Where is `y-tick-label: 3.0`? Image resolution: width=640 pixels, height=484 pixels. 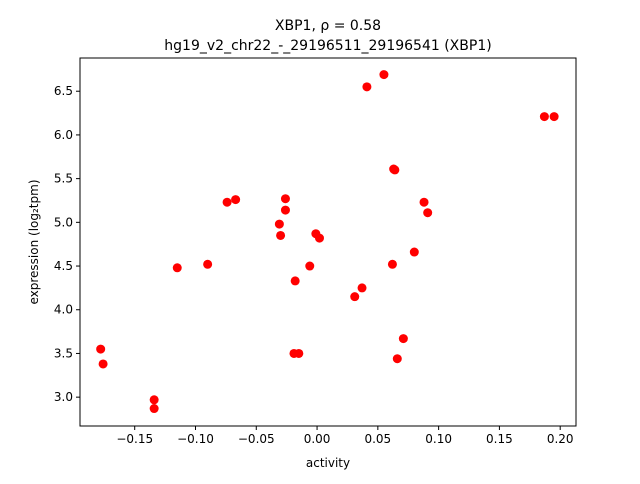
y-tick-label: 3.0 is located at coordinates (63, 397).